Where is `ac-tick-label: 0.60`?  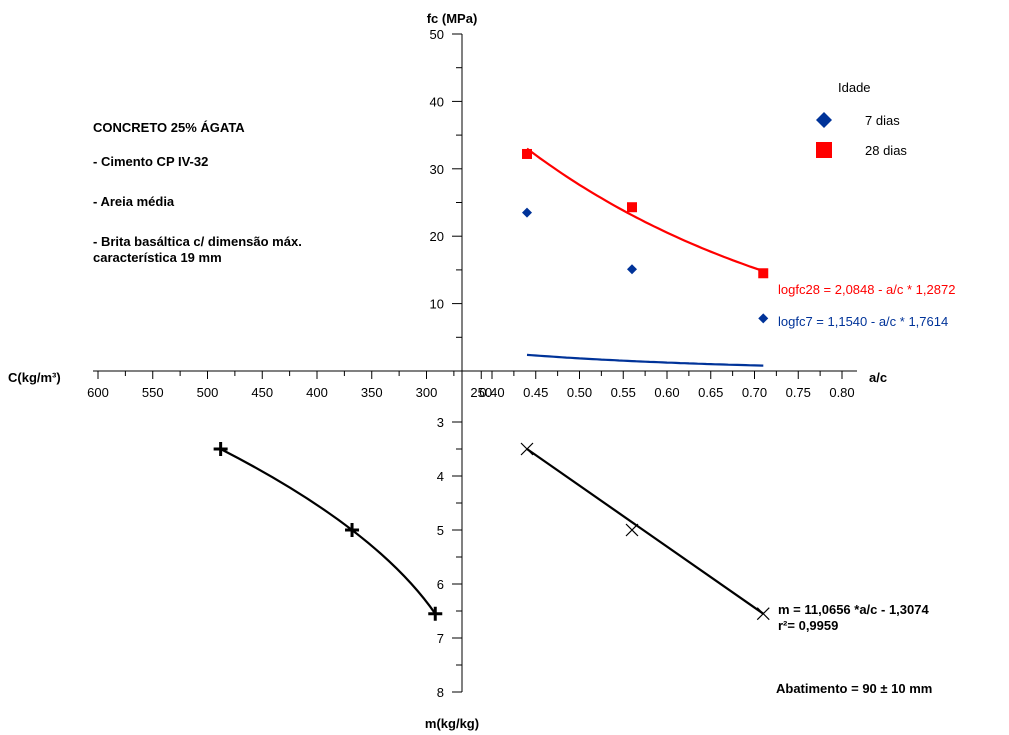 ac-tick-label: 0.60 is located at coordinates (666, 392).